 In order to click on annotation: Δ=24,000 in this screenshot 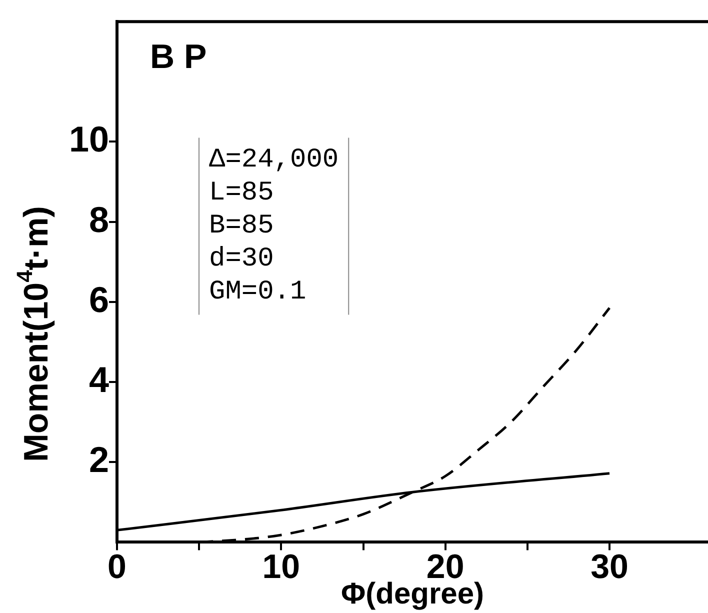, I will do `click(274, 160)`.